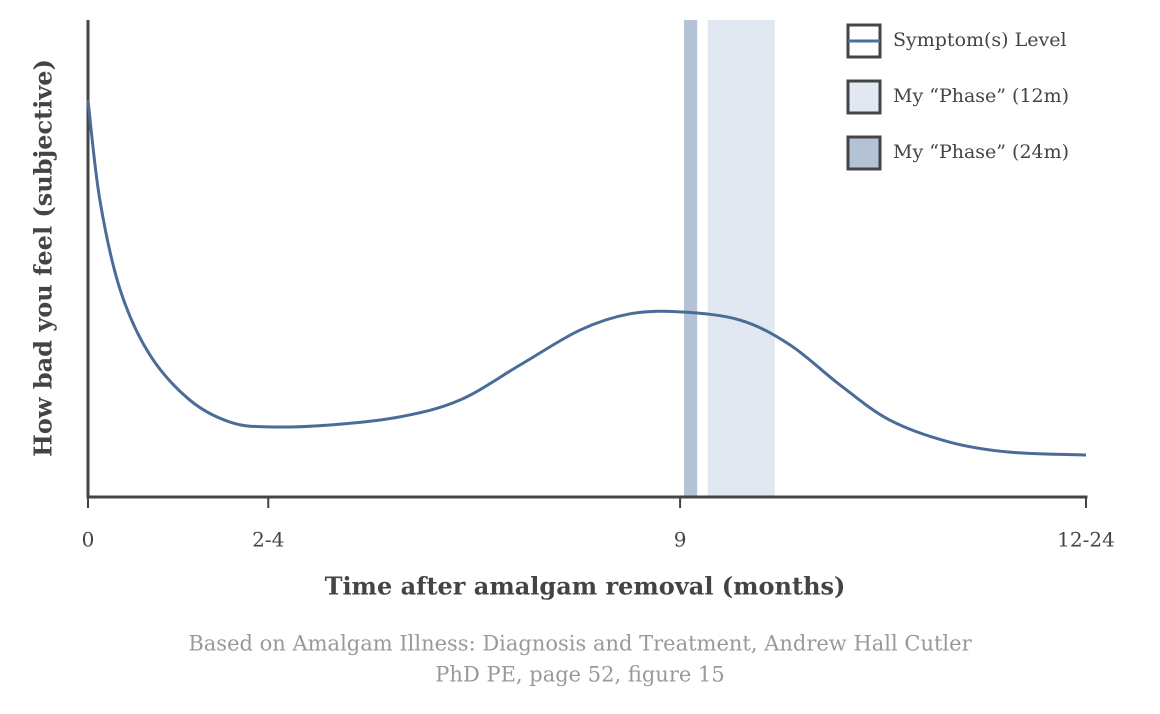 This screenshot has width=1160, height=714. What do you see at coordinates (680, 540) in the screenshot?
I see `x-tick-label: 9` at bounding box center [680, 540].